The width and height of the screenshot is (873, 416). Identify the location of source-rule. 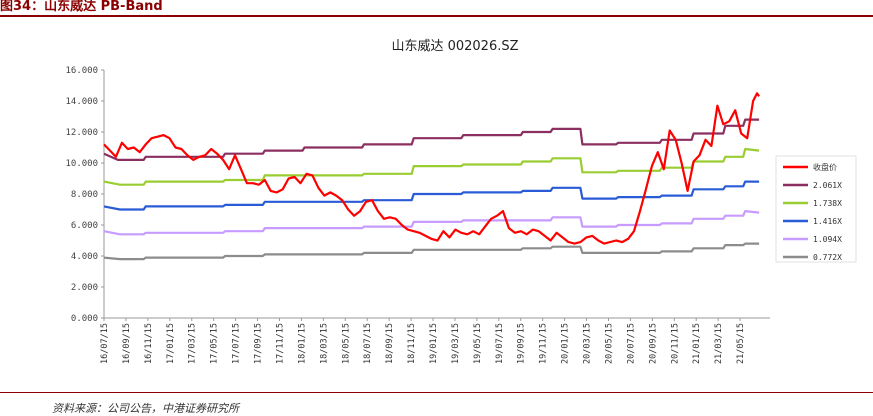
(436, 392).